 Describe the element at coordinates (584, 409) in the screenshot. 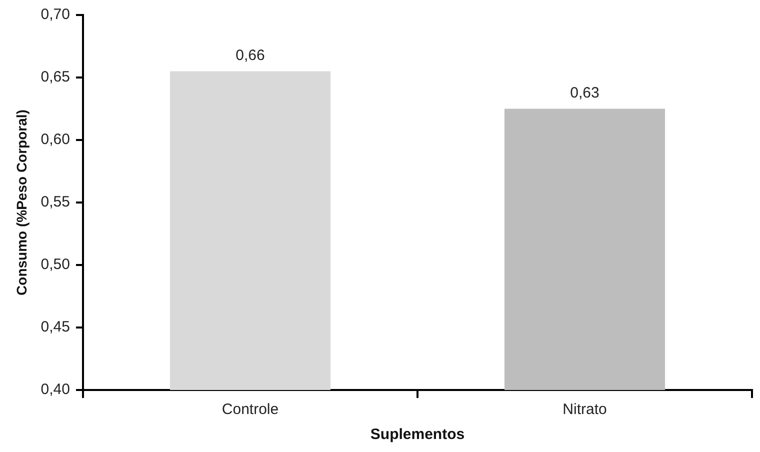

I see `x-tick-label: Nitrato` at that location.